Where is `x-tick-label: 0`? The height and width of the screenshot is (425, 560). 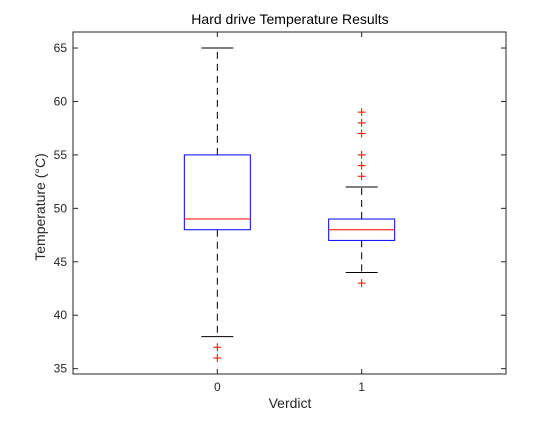 x-tick-label: 0 is located at coordinates (217, 387).